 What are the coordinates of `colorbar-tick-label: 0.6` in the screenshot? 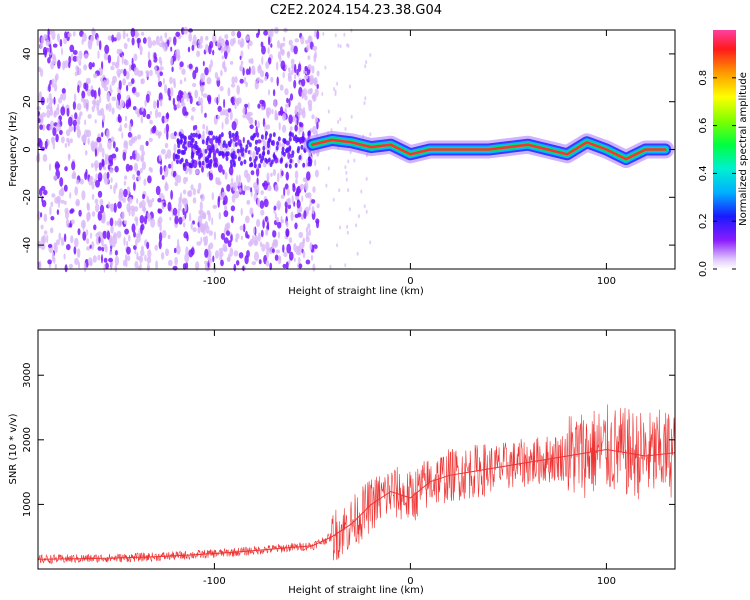 It's located at (703, 126).